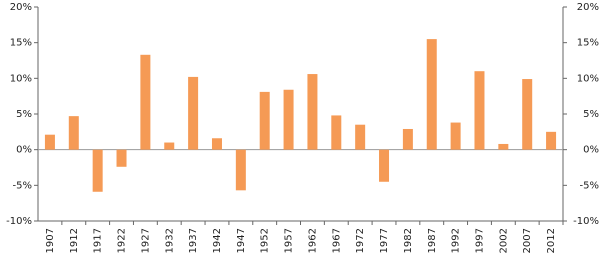 This screenshot has width=600, height=253. I want to click on y-tick-label: 20%, so click(21, 7).